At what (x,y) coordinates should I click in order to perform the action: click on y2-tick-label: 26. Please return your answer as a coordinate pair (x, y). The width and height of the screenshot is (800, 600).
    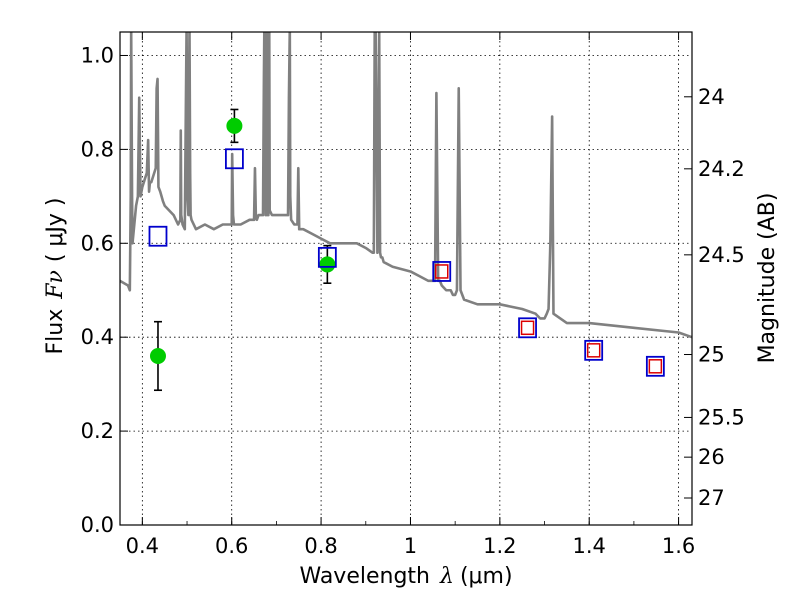
    Looking at the image, I should click on (711, 457).